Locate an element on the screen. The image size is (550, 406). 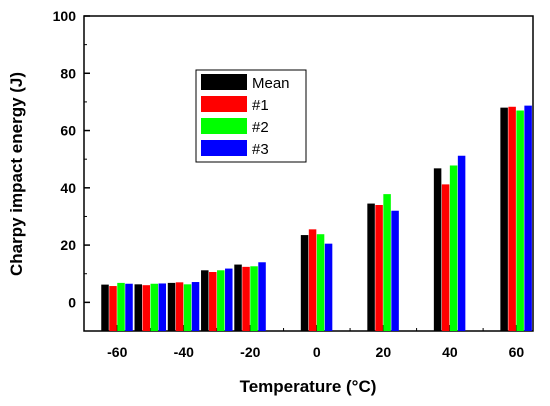
legend-label: #2 is located at coordinates (260, 127).